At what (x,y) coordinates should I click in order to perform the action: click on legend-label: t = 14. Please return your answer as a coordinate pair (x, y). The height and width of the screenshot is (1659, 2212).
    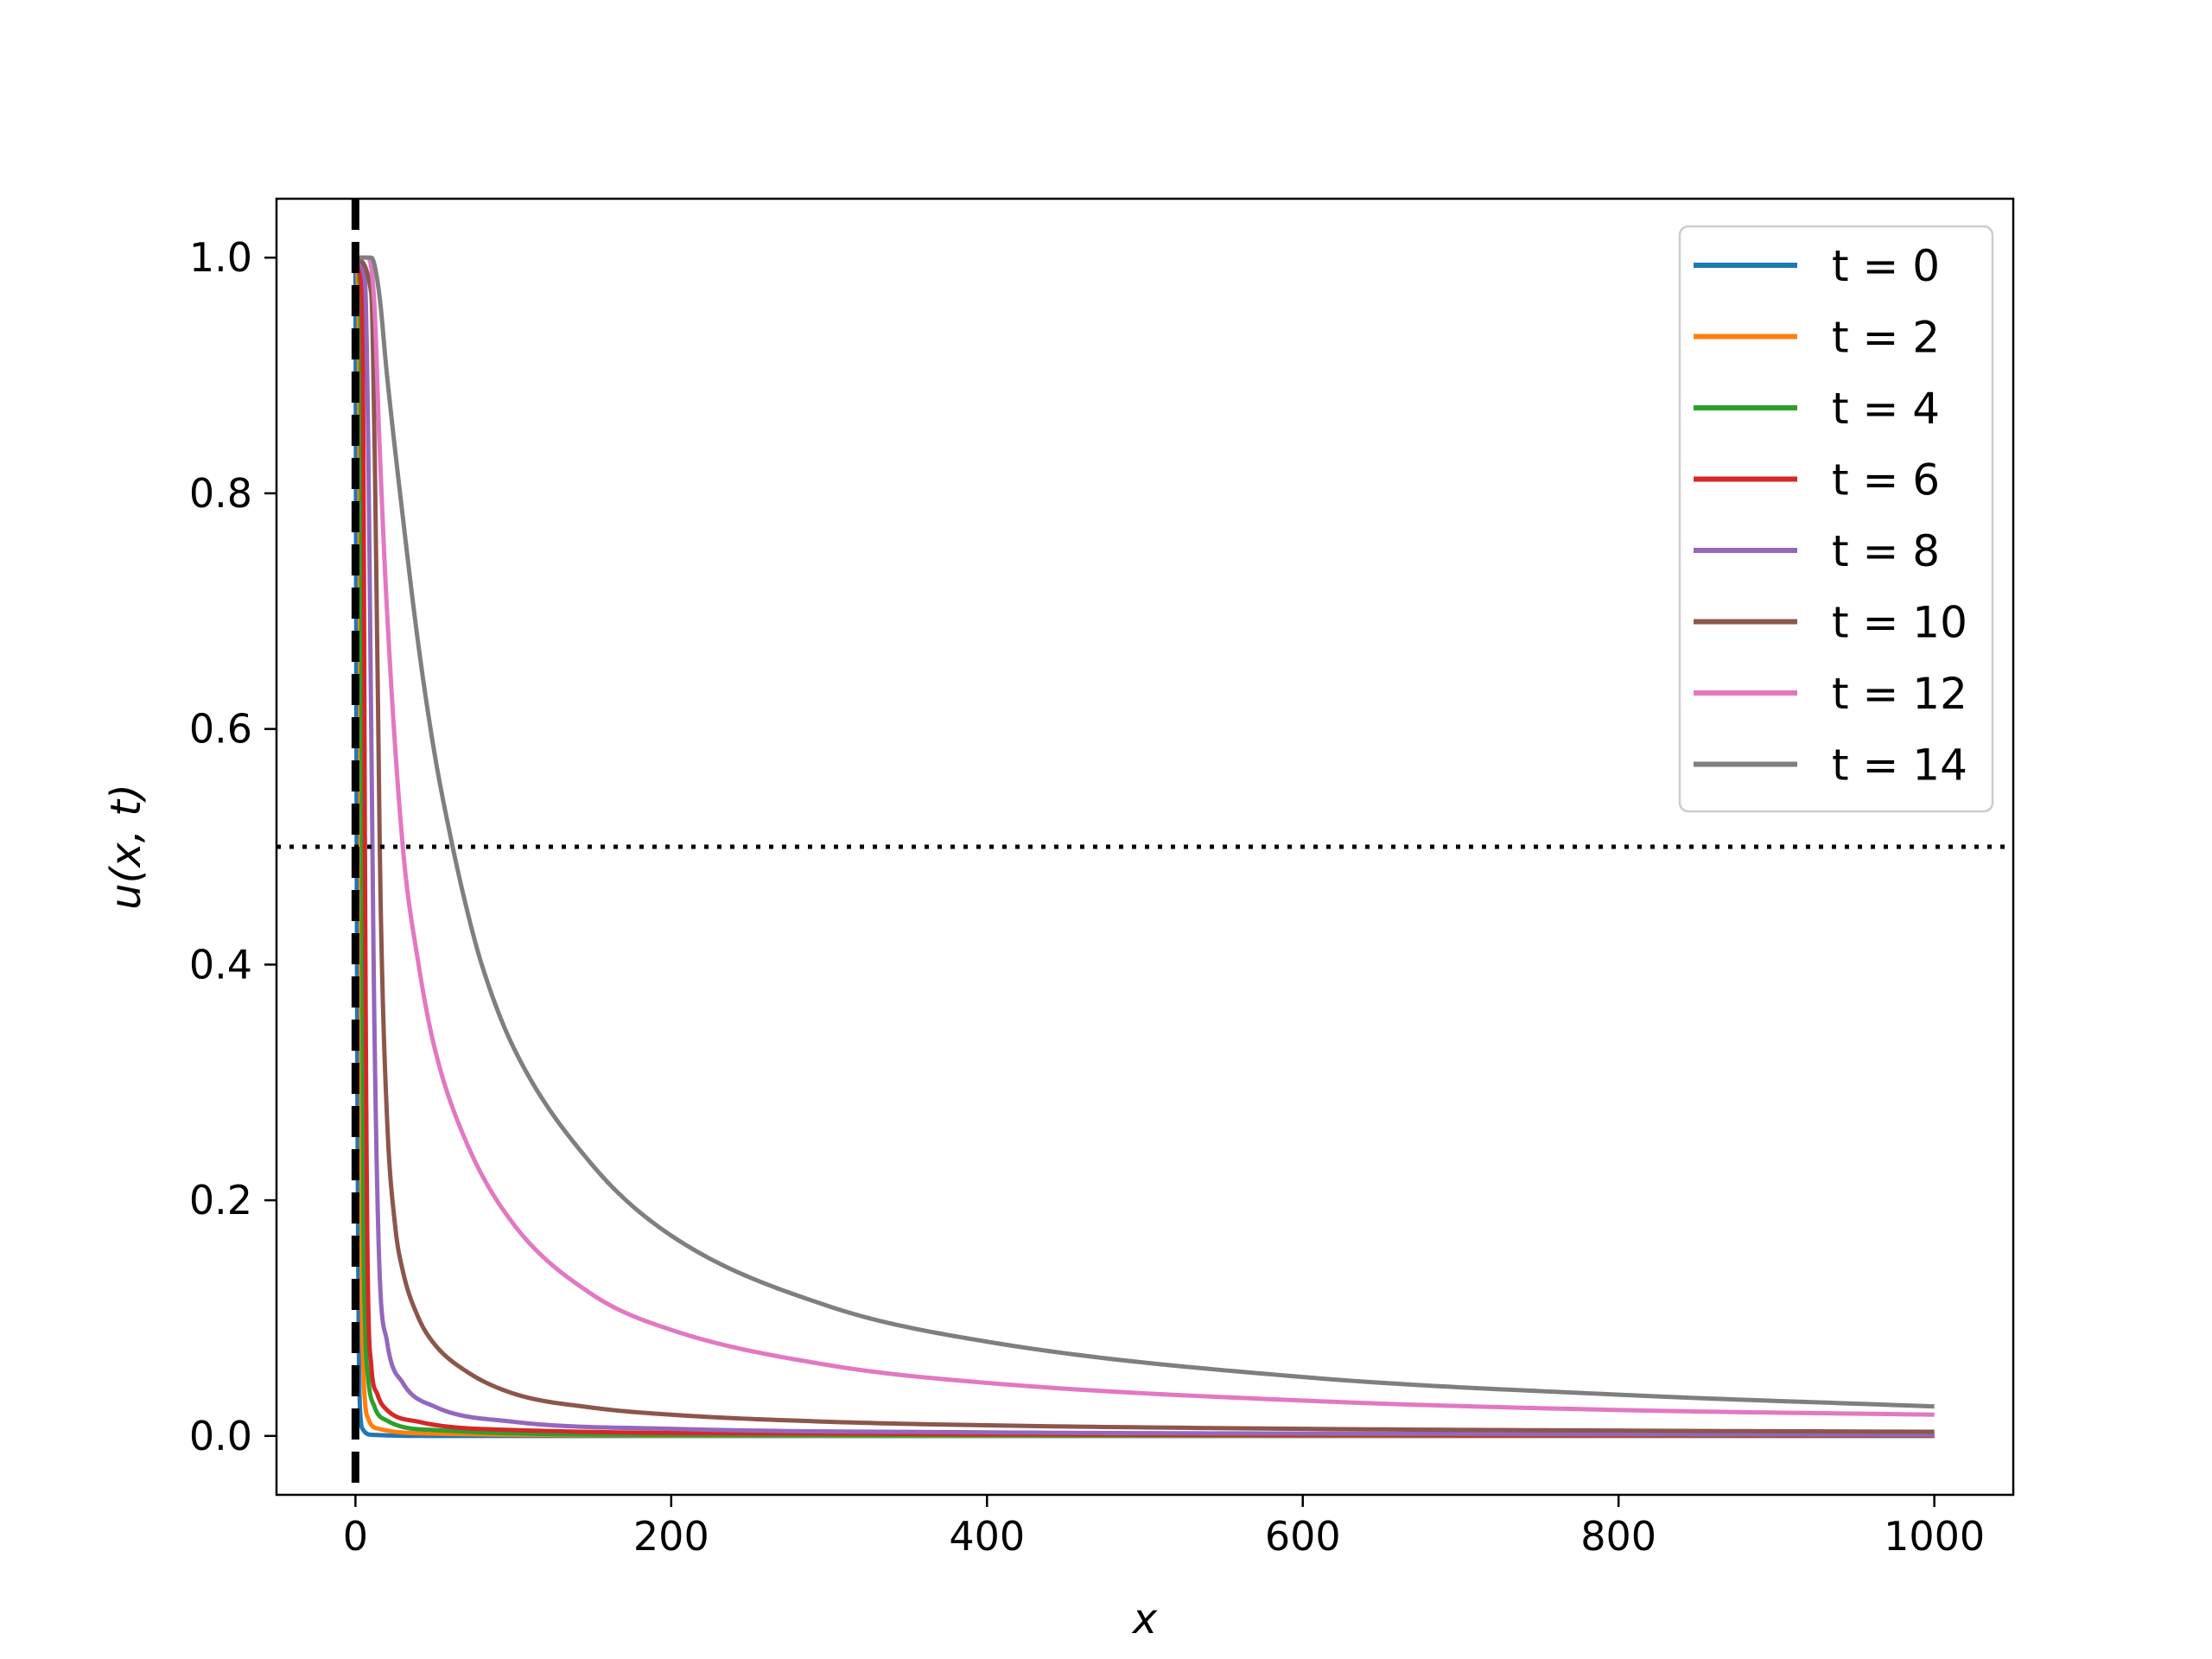
    Looking at the image, I should click on (1900, 766).